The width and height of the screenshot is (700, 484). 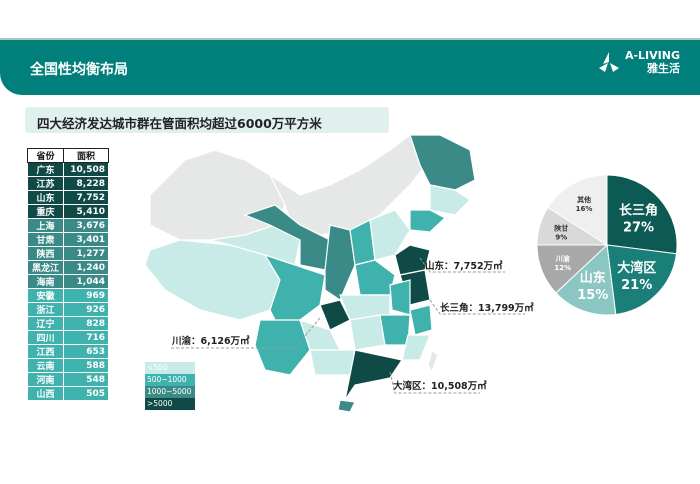 I want to click on logo-en: A-LIVING, so click(x=652, y=55).